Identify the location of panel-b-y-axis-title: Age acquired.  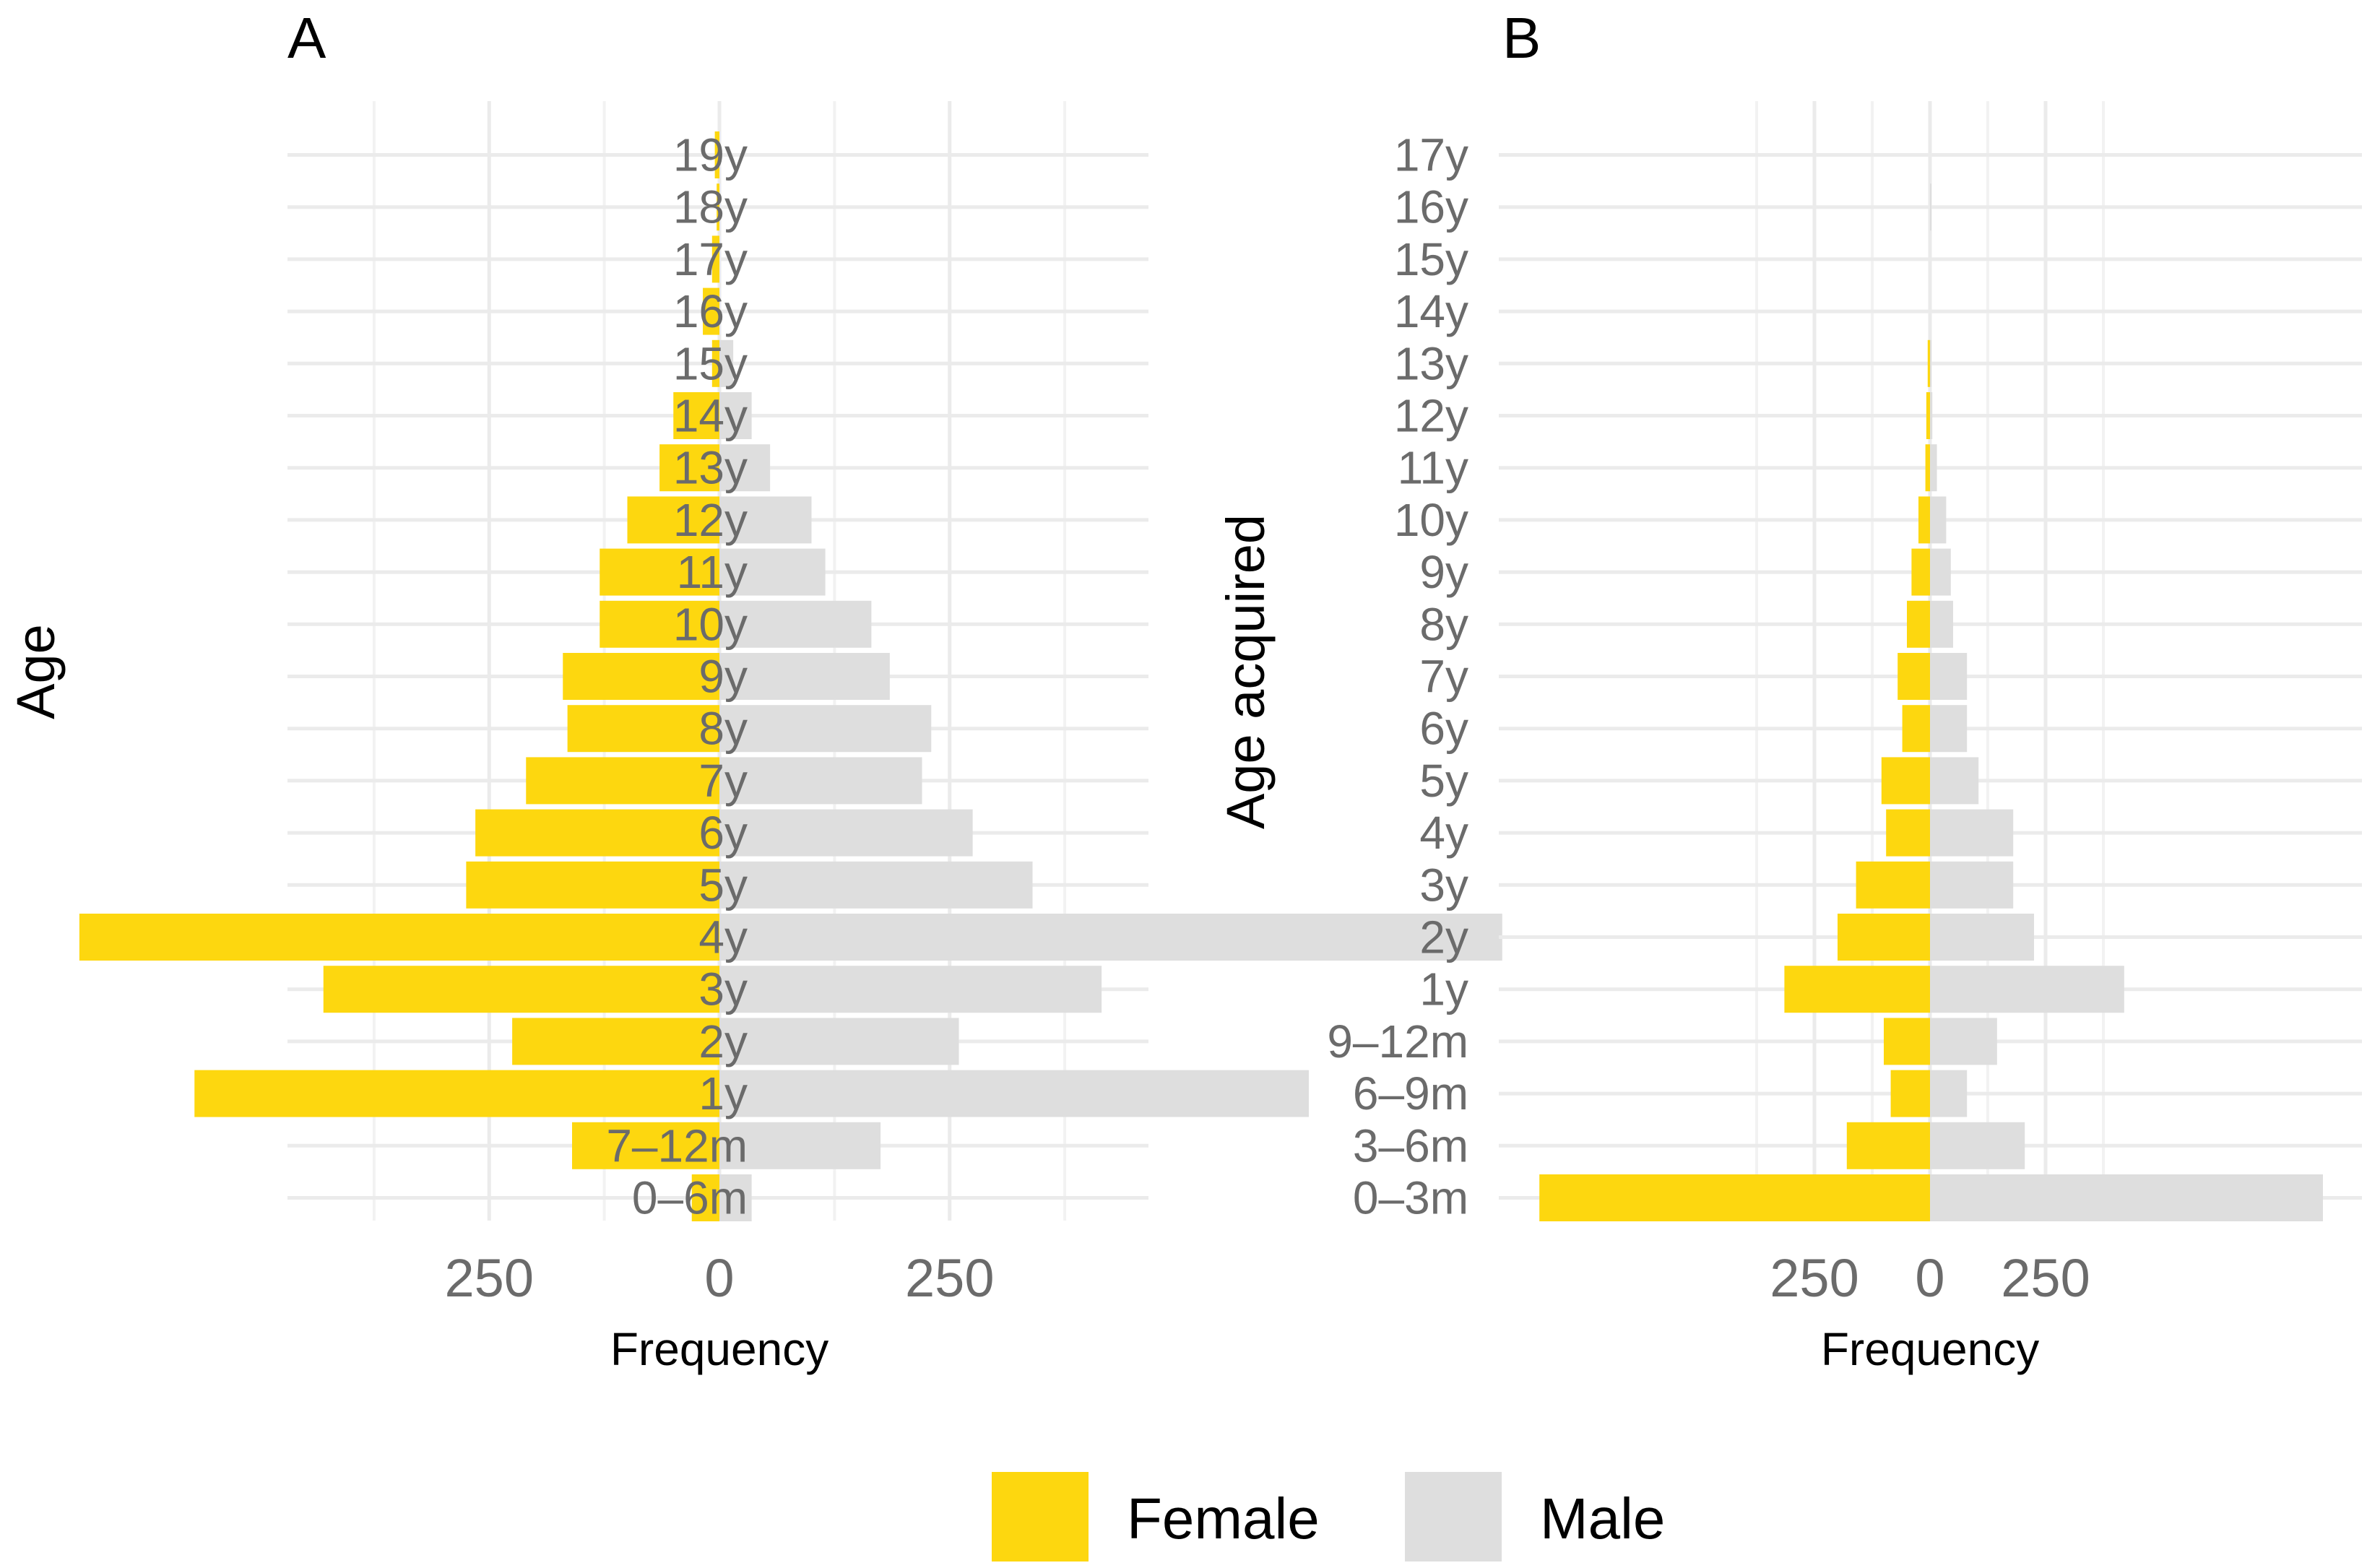
(1246, 671).